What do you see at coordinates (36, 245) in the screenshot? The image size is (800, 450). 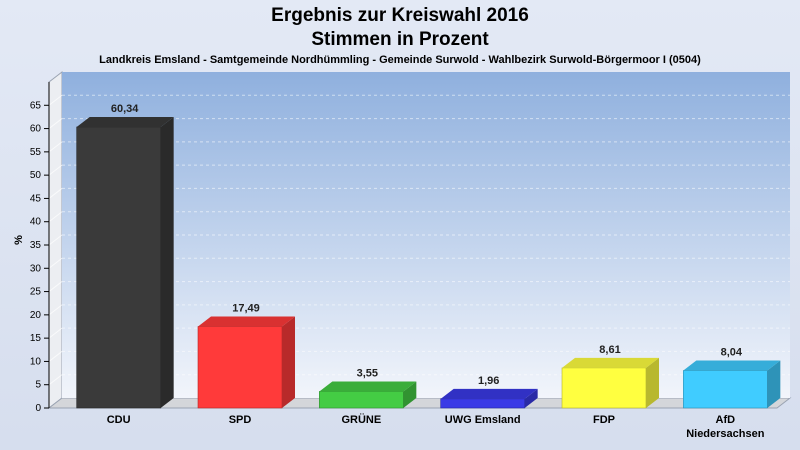 I see `y-tick-label: 35` at bounding box center [36, 245].